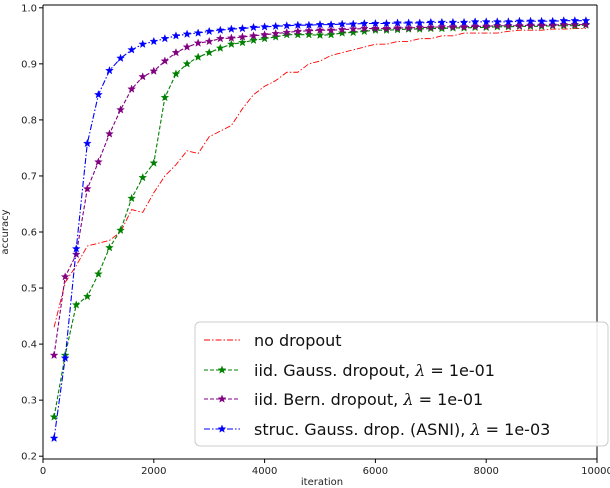 The width and height of the screenshot is (610, 488). I want to click on x-axis-ticks: 0 2000 4000 6000 8000 10000, so click(325, 468).